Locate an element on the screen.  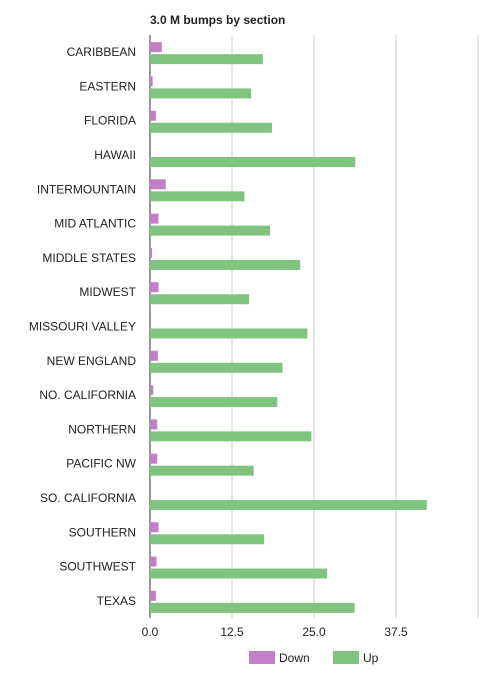
category-label: SOUTHWEST is located at coordinates (97, 567).